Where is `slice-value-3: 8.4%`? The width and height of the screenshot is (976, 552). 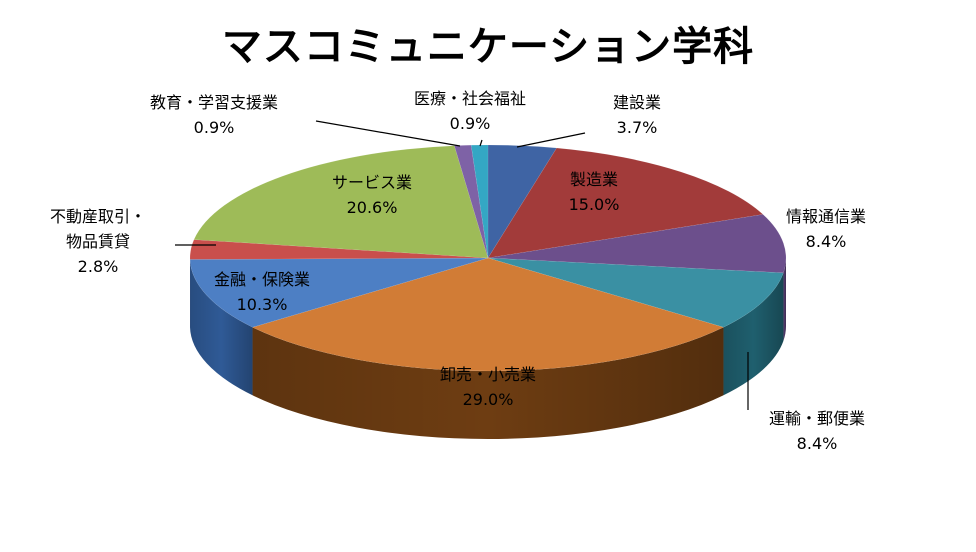 slice-value-3: 8.4% is located at coordinates (817, 443).